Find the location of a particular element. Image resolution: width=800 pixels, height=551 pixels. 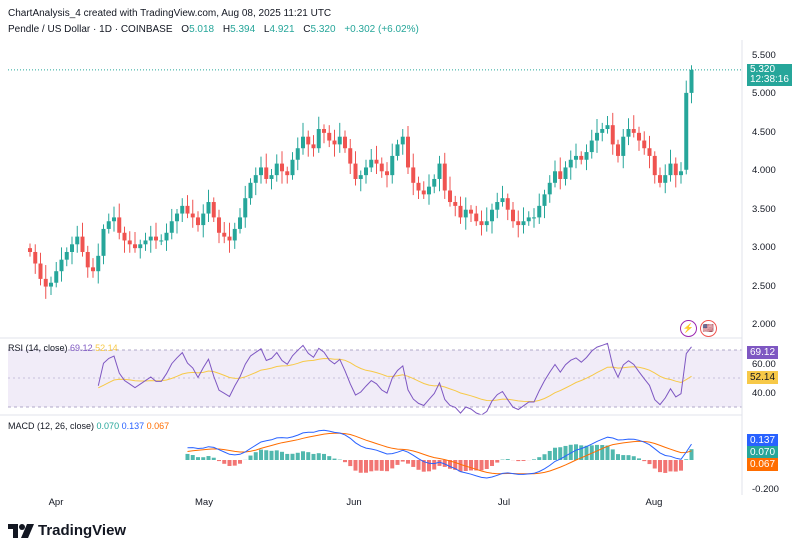

rsi-axis-40: 40.00 is located at coordinates (764, 393).